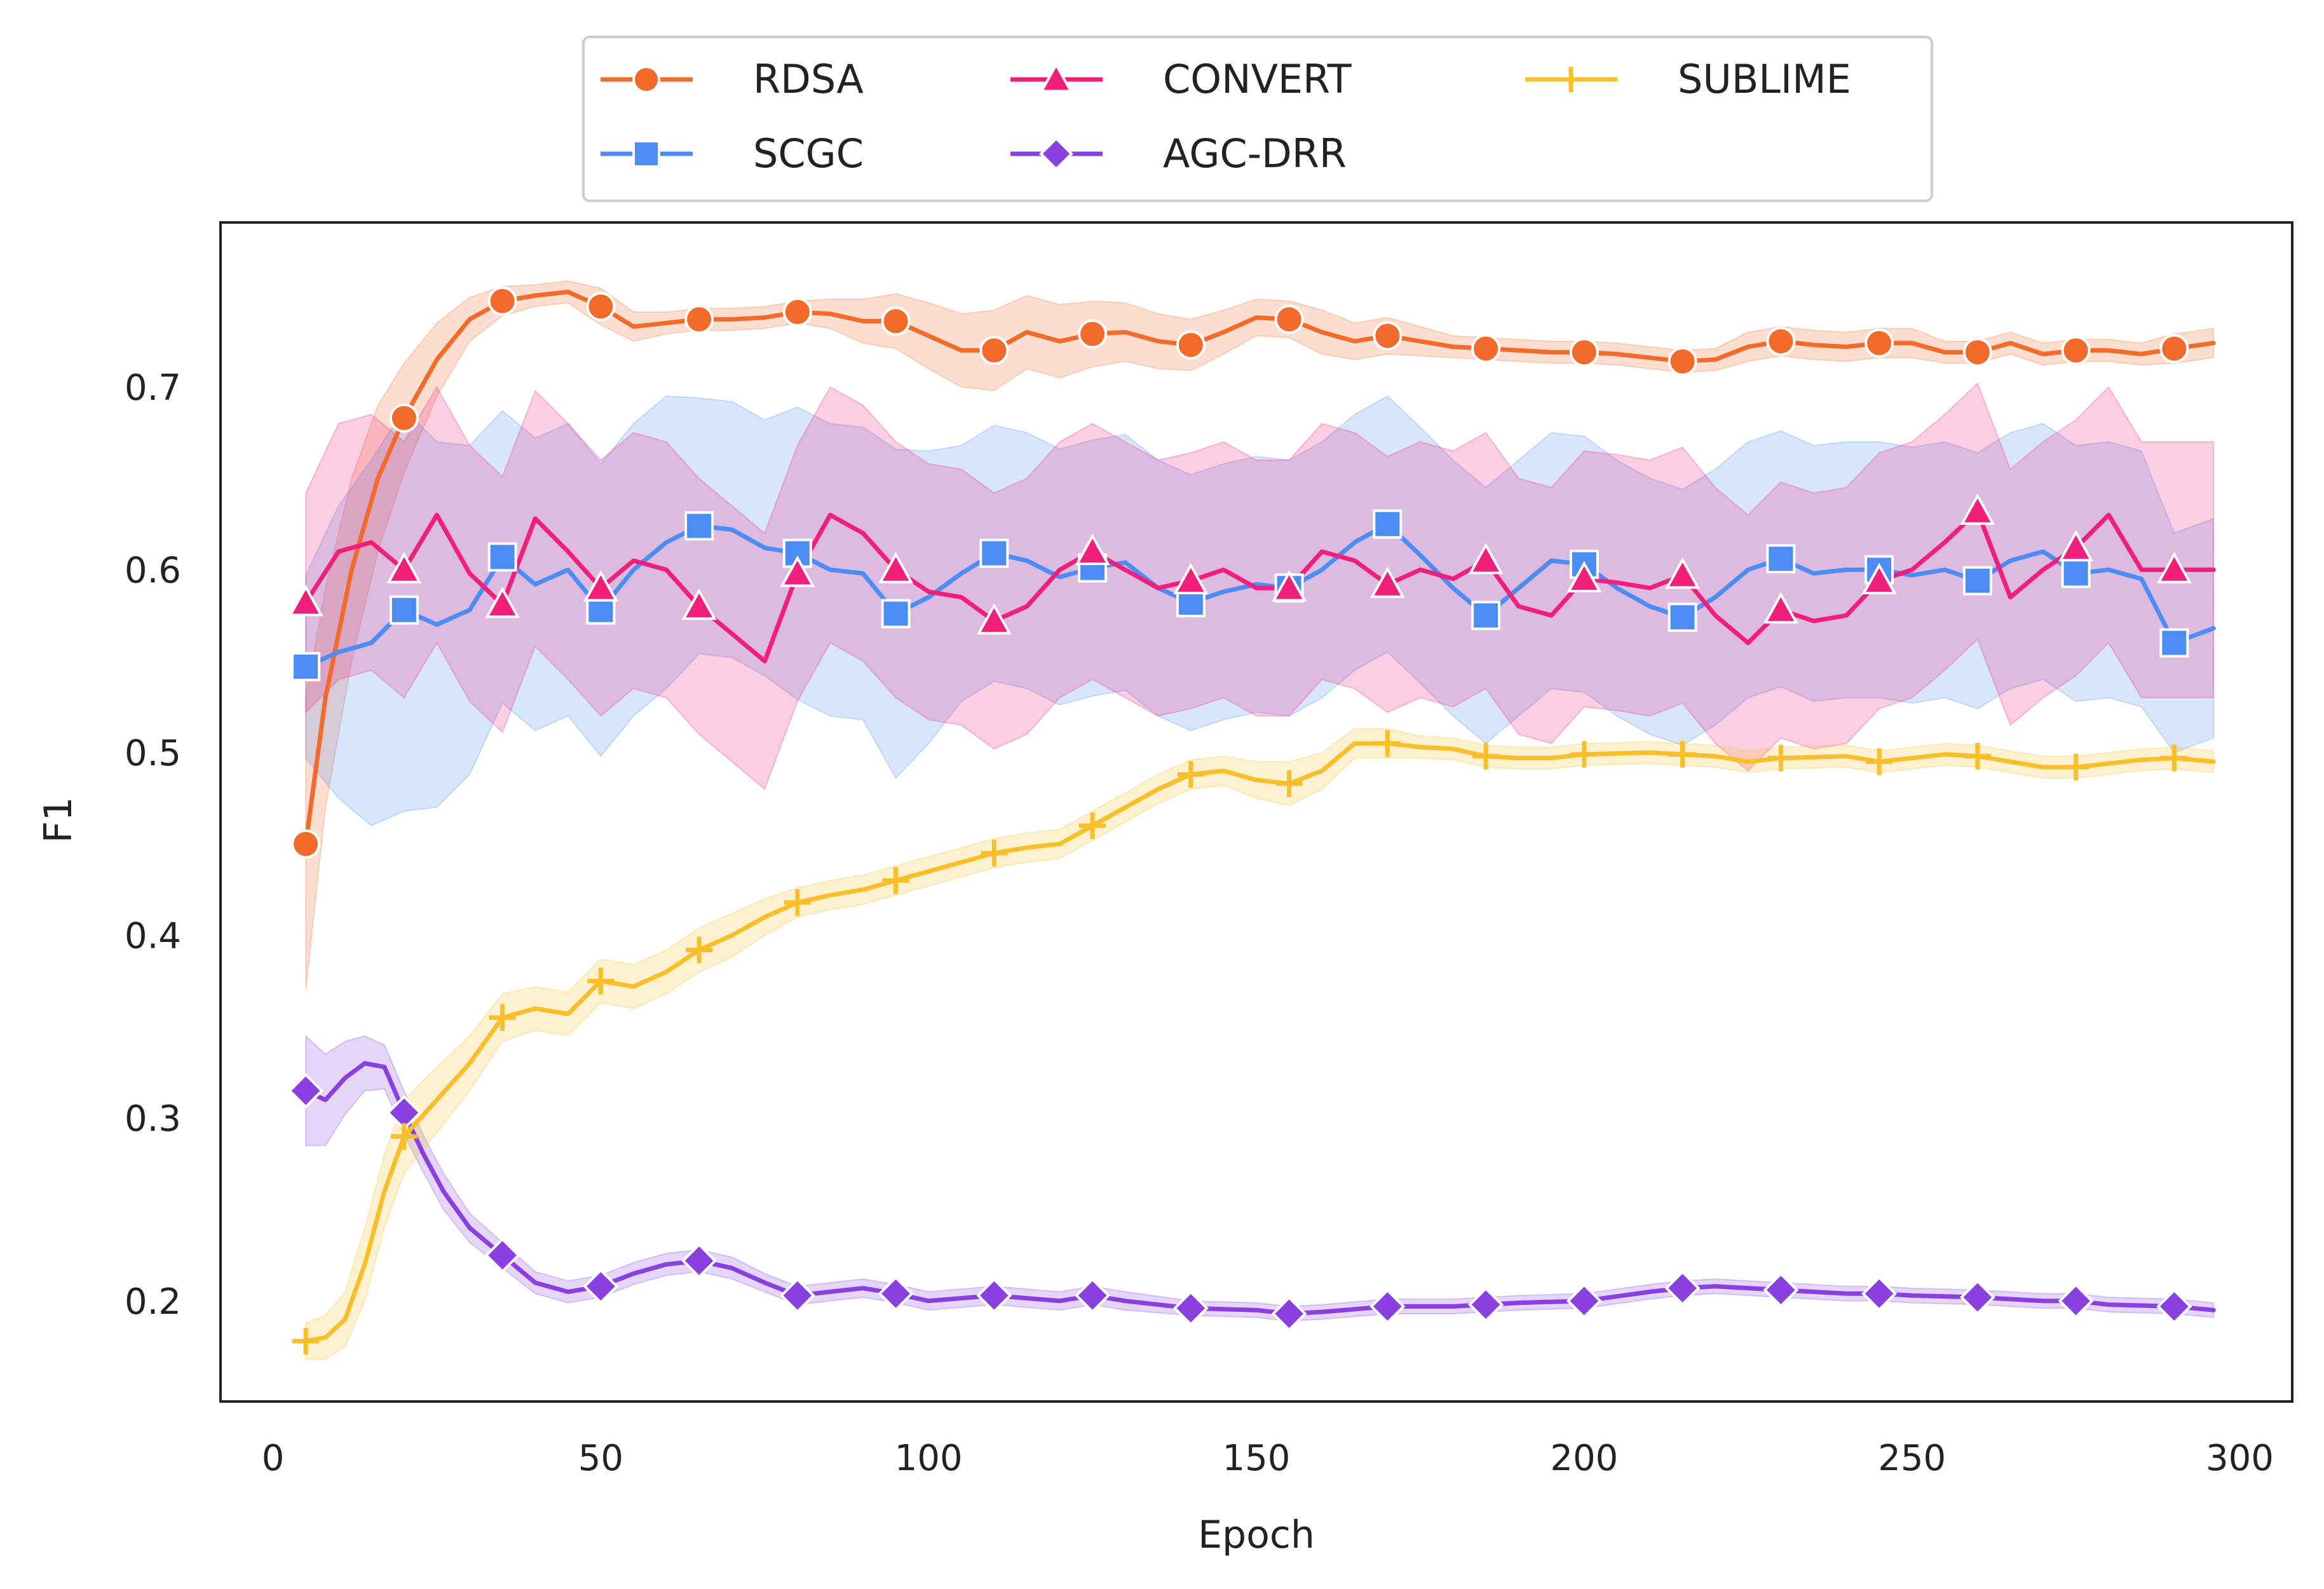 The width and height of the screenshot is (2324, 1589). Describe the element at coordinates (273, 1458) in the screenshot. I see `x-tick-label: 0` at that location.